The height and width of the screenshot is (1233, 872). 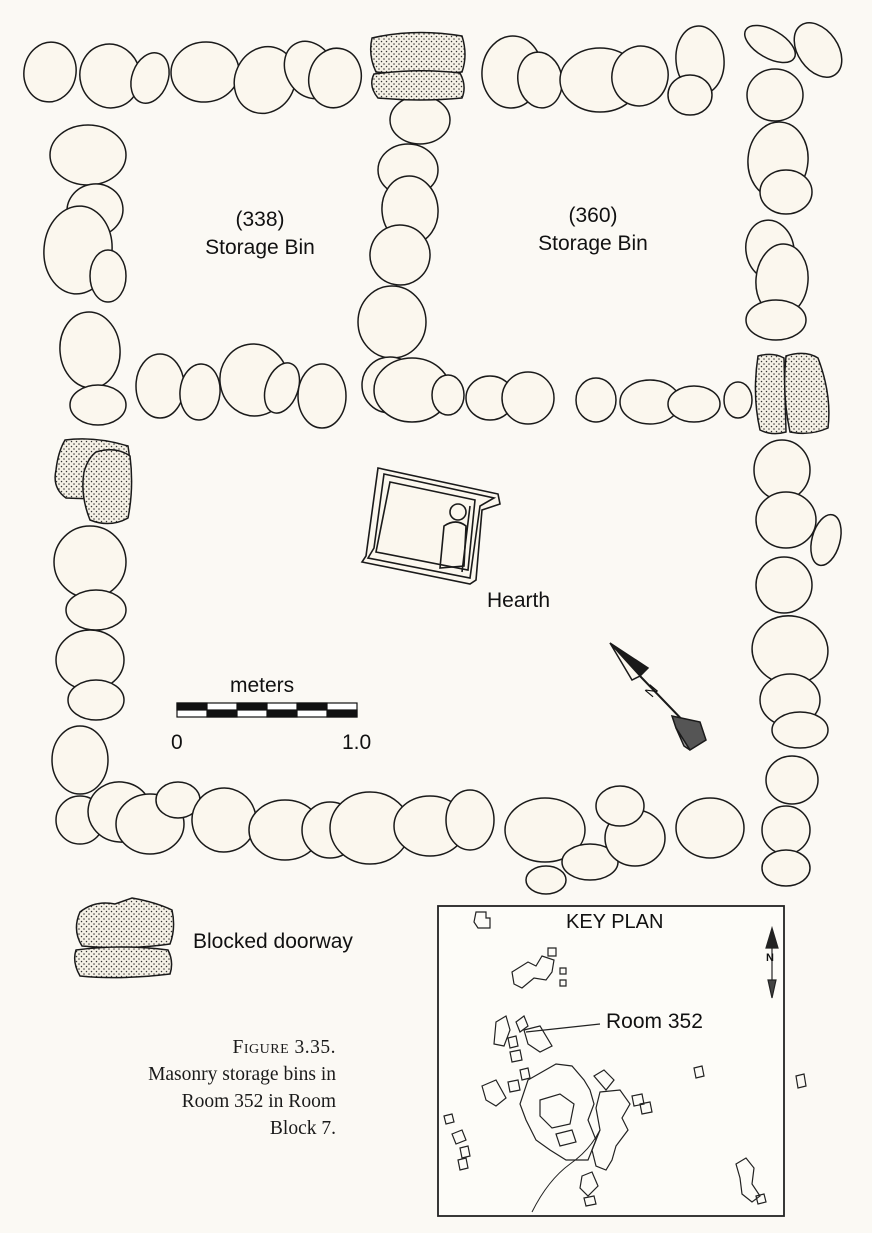 What do you see at coordinates (357, 742) in the screenshot?
I see `scale-end-label: 1.0` at bounding box center [357, 742].